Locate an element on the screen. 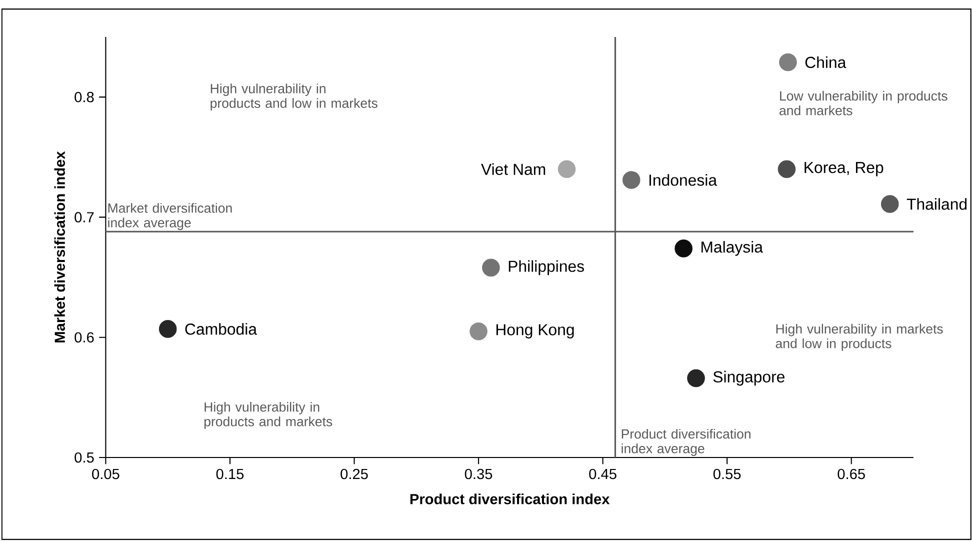 This screenshot has width=972, height=541. x-tick-label: 0.15 is located at coordinates (230, 474).